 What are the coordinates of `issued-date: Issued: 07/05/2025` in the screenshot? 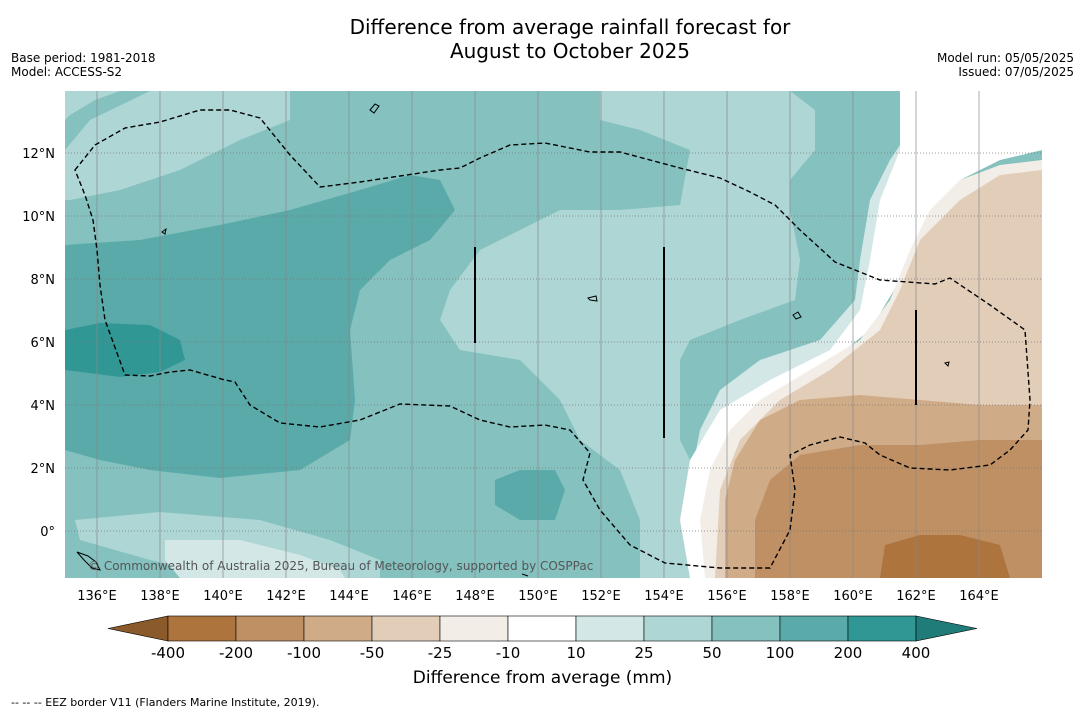 It's located at (1016, 72).